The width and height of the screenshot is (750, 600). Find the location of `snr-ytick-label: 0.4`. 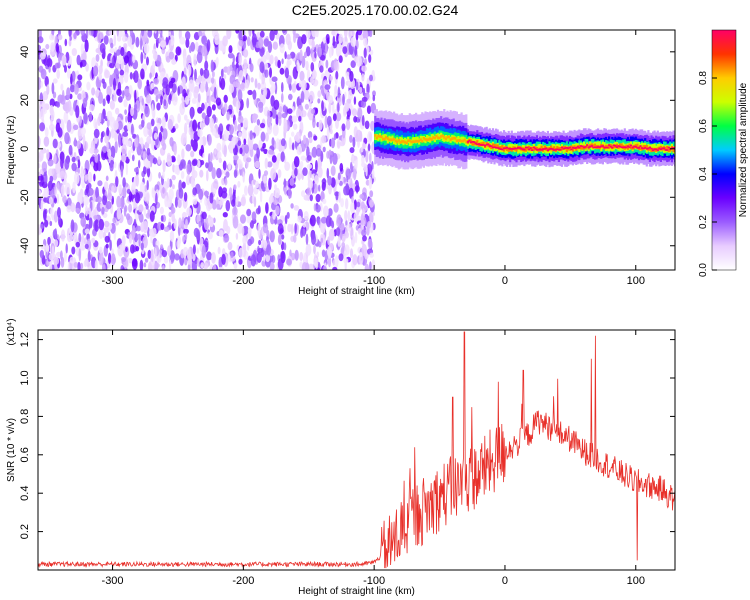

snr-ytick-label: 0.4 is located at coordinates (25, 493).